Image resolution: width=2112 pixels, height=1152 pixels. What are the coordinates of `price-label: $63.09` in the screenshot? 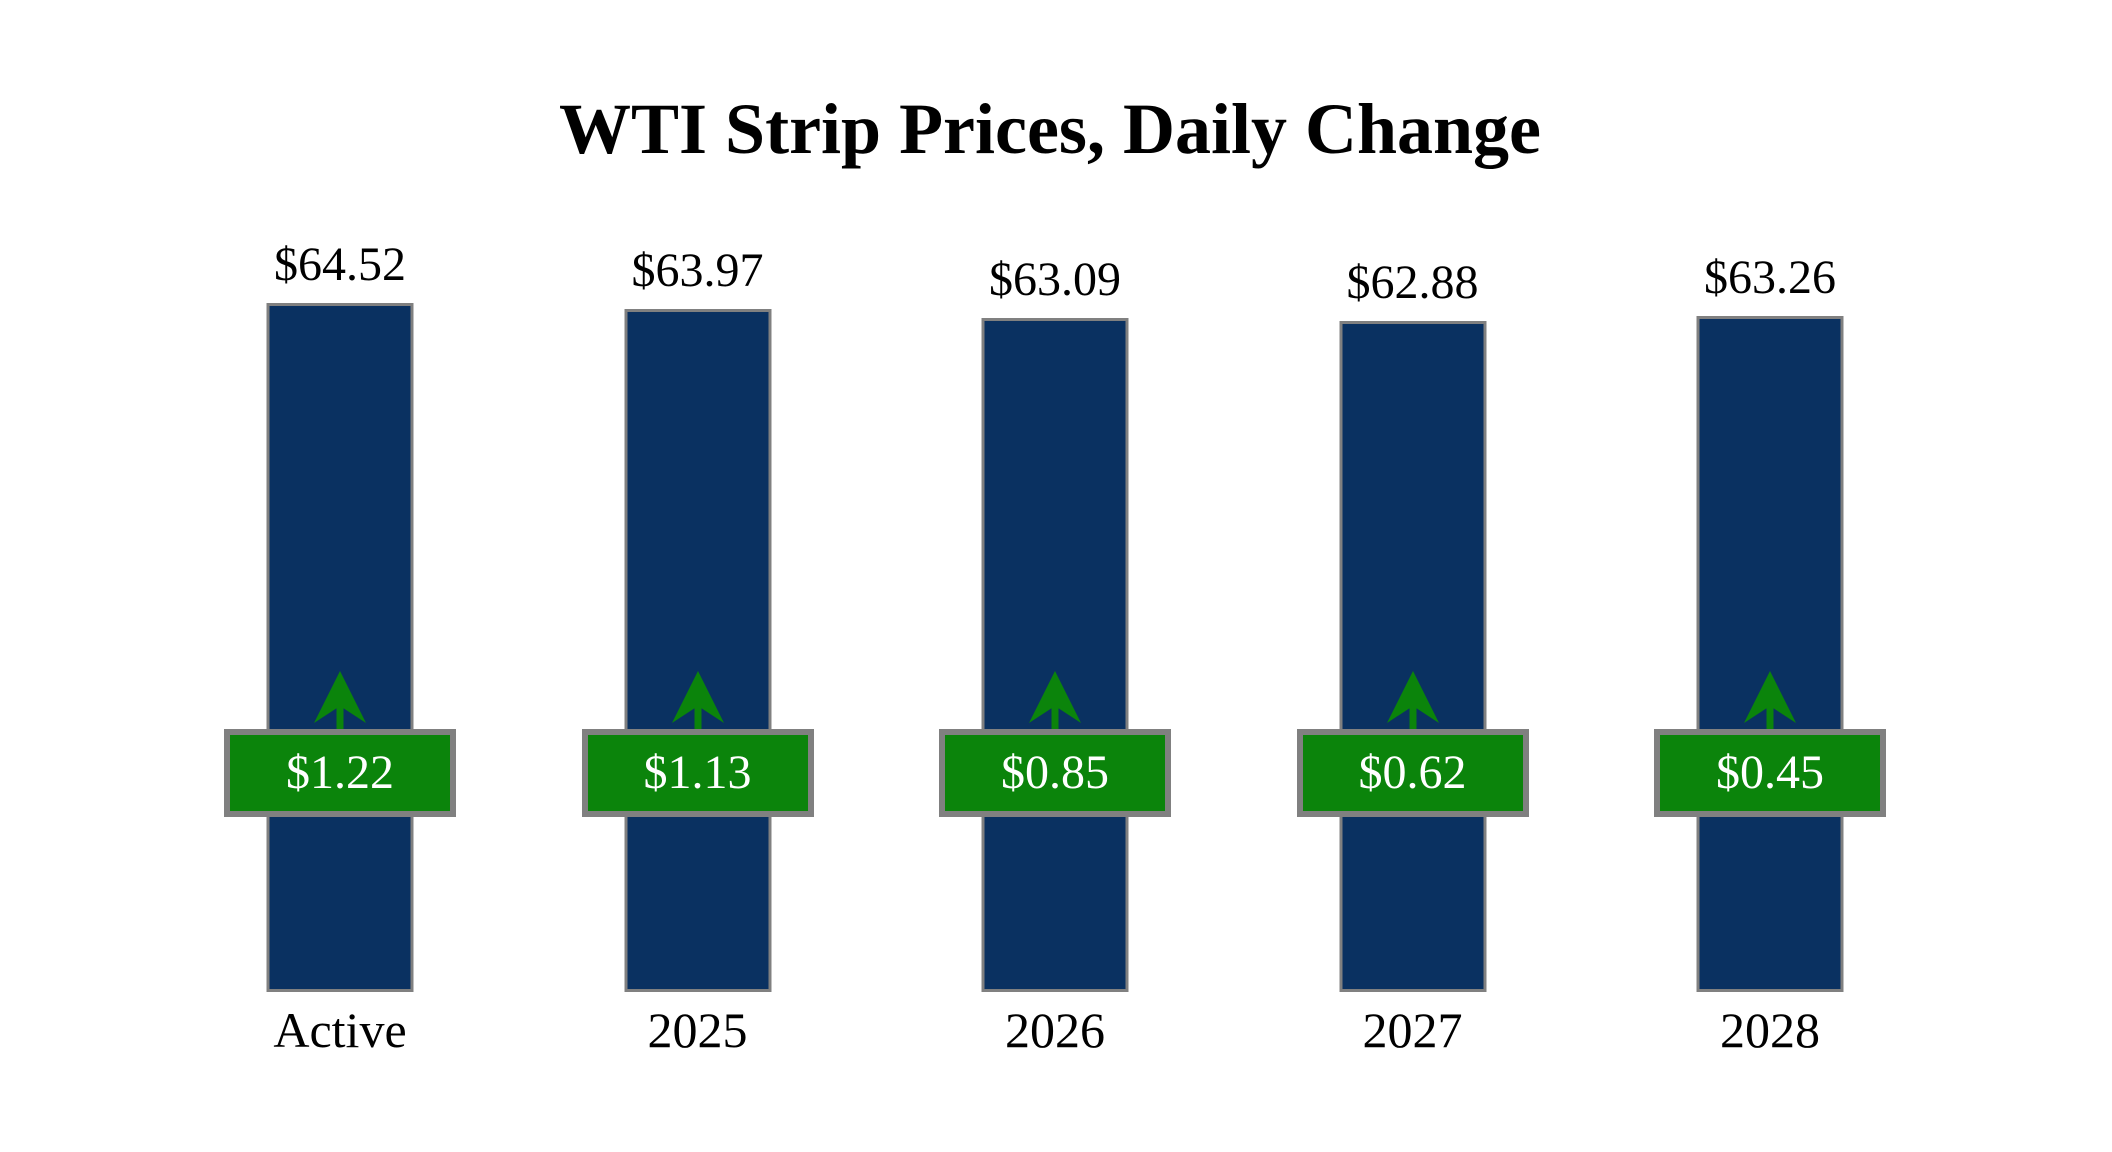 It's located at (1055, 279).